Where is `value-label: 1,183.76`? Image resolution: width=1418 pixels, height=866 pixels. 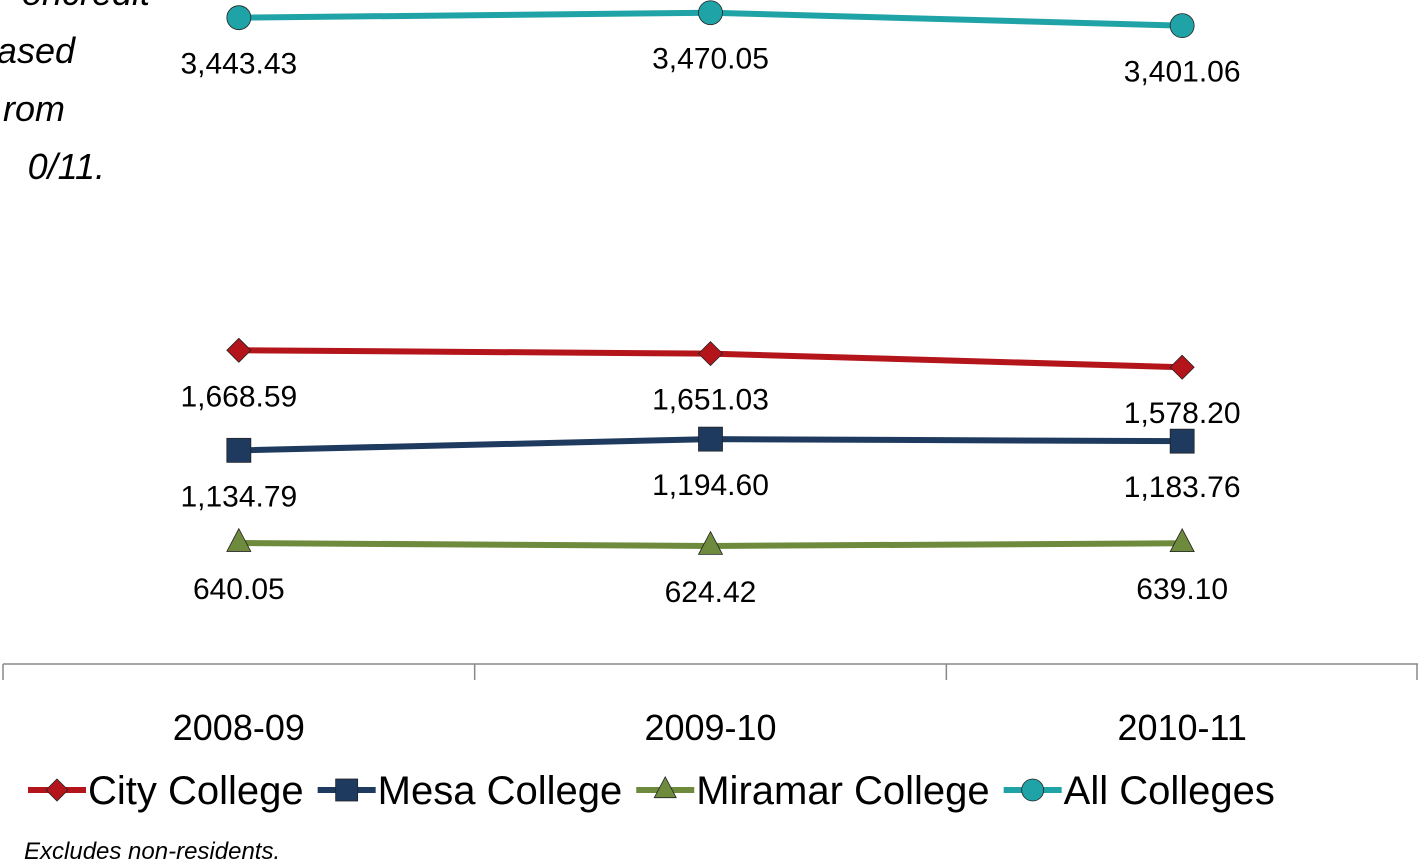 value-label: 1,183.76 is located at coordinates (1182, 487).